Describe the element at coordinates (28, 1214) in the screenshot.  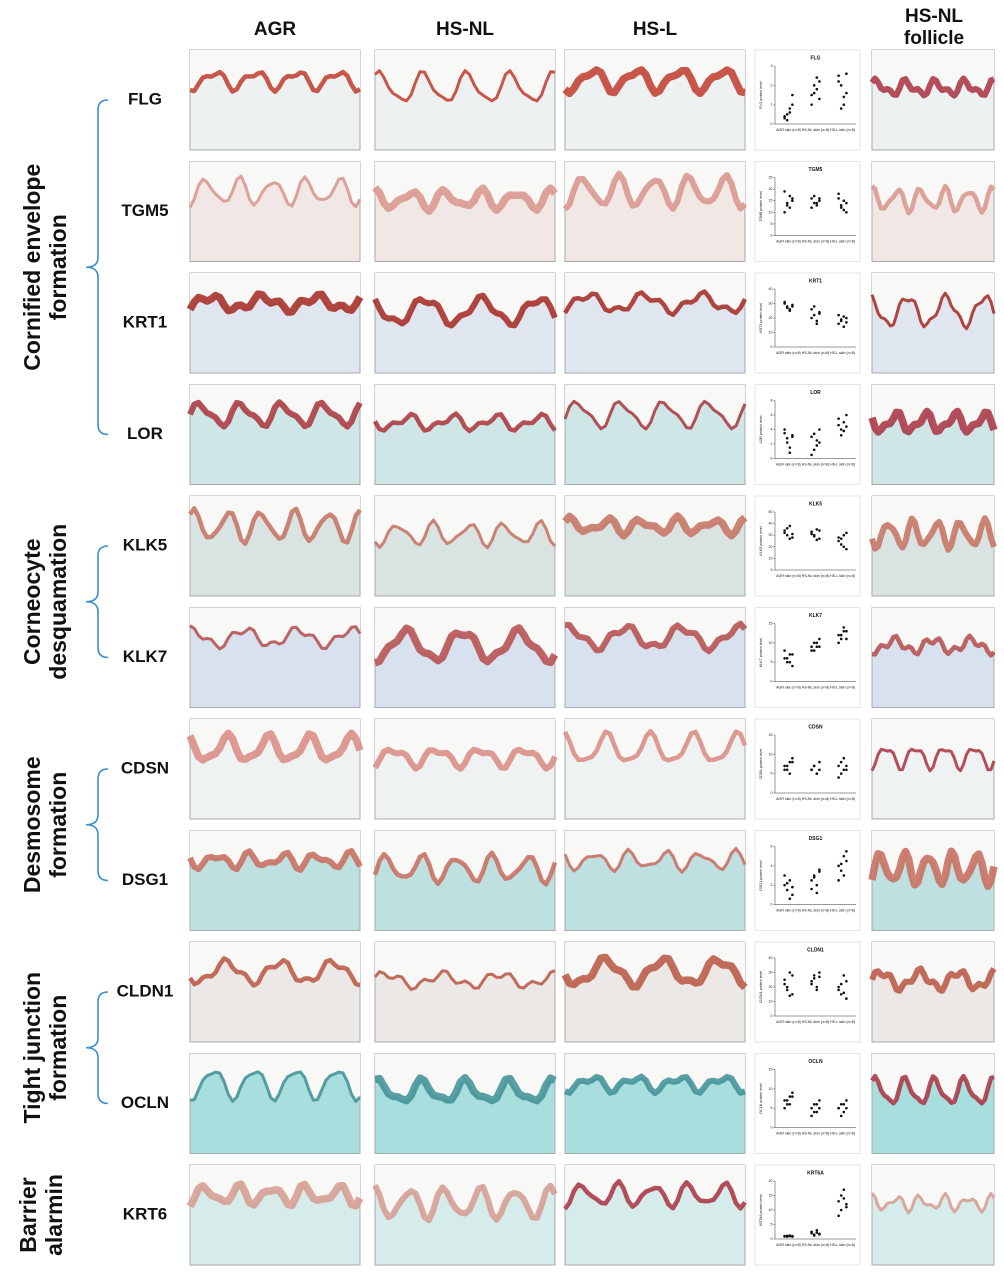
I see `group-label: Barrier` at that location.